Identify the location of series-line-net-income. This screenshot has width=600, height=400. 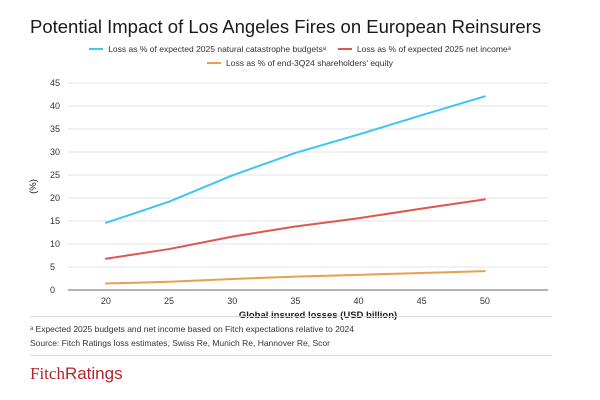
(295, 229).